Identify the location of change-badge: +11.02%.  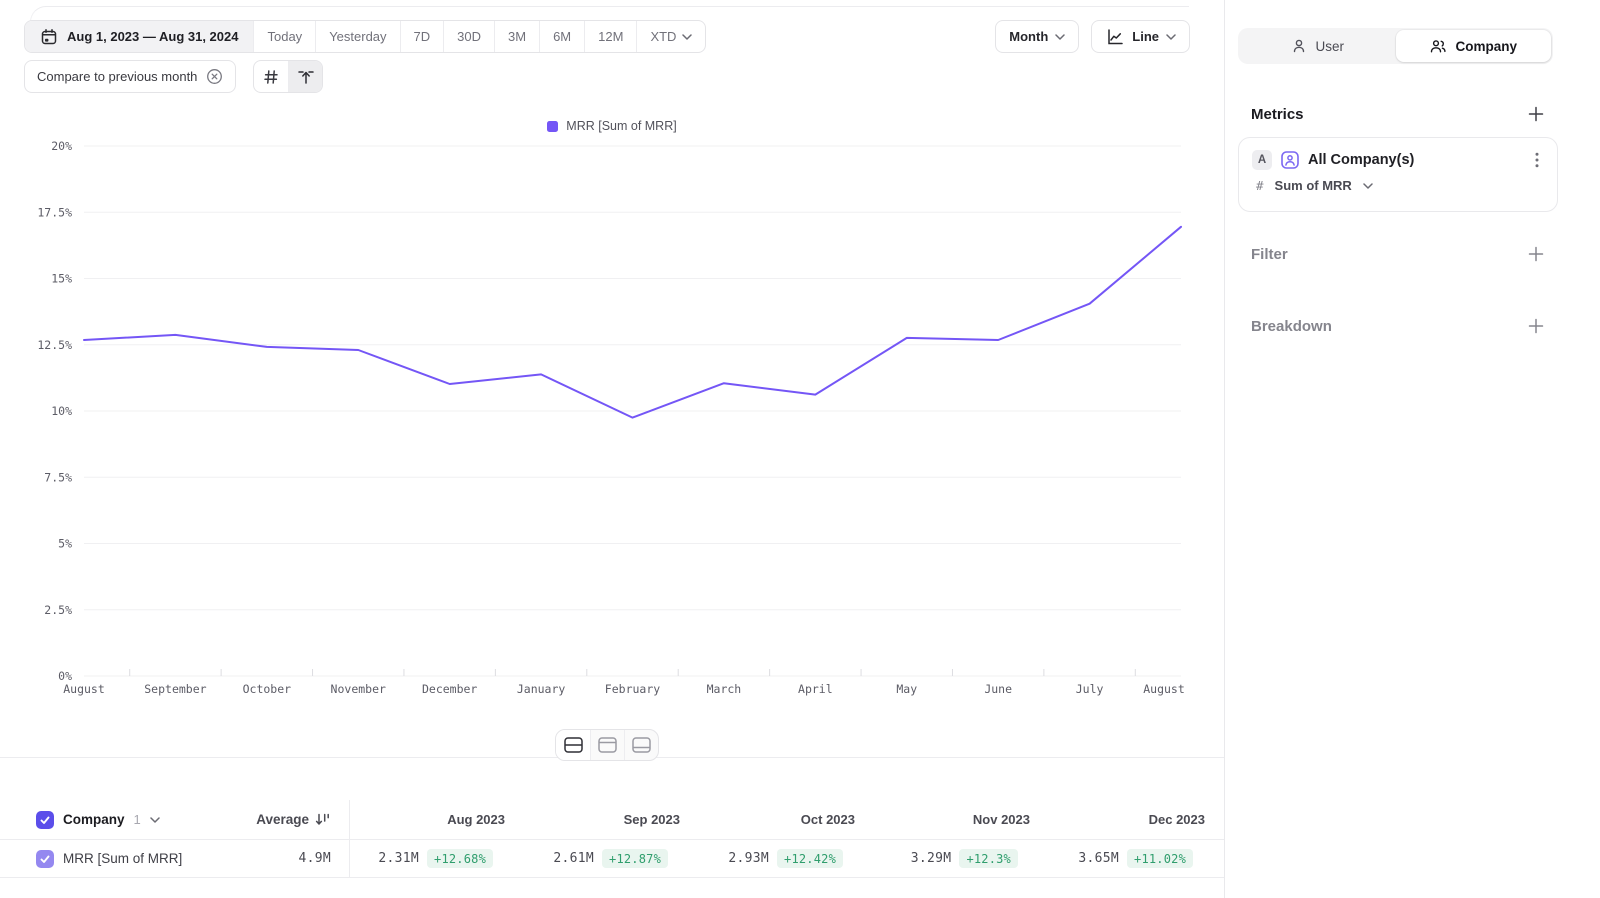
(1160, 858).